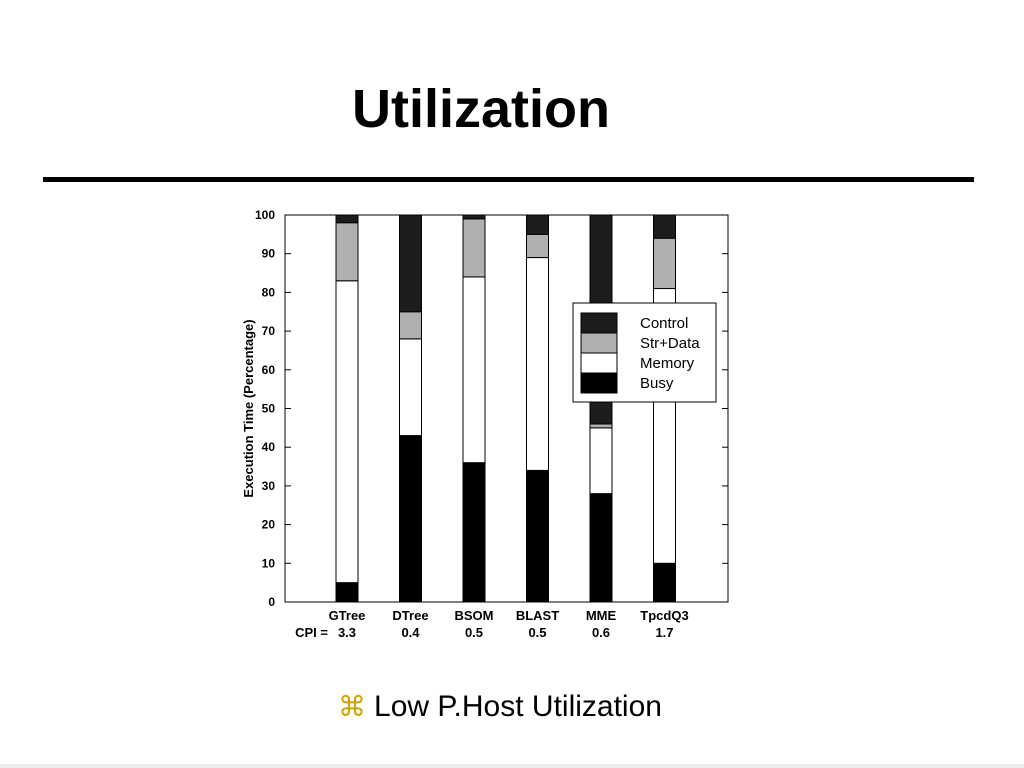 This screenshot has height=768, width=1024. Describe the element at coordinates (664, 615) in the screenshot. I see `category-label: TpcdQ3` at that location.